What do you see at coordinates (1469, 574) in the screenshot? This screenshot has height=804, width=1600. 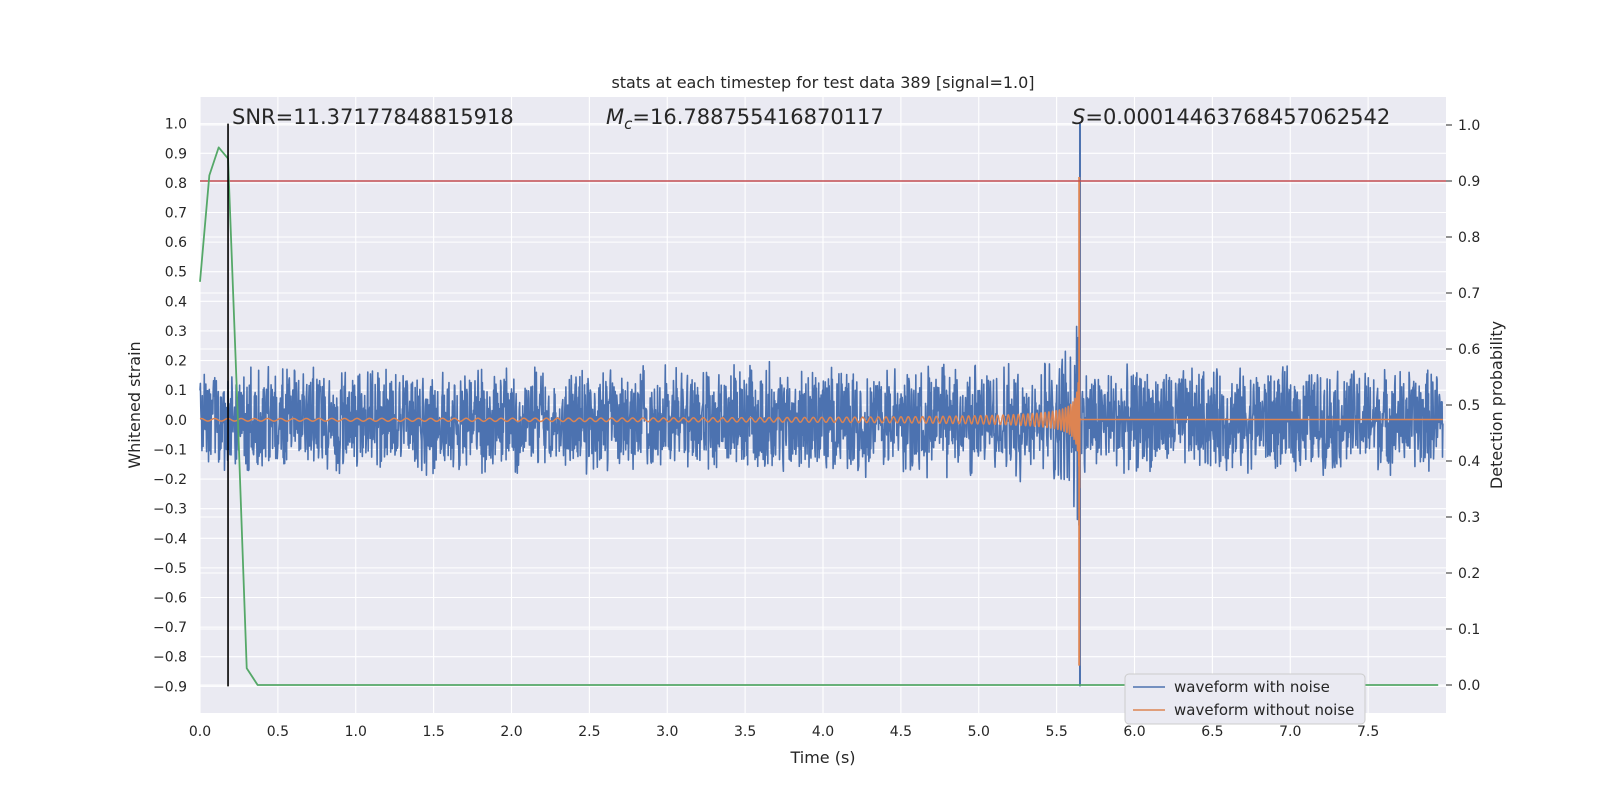 I see `y-tick-label-right: 0.2` at bounding box center [1469, 574].